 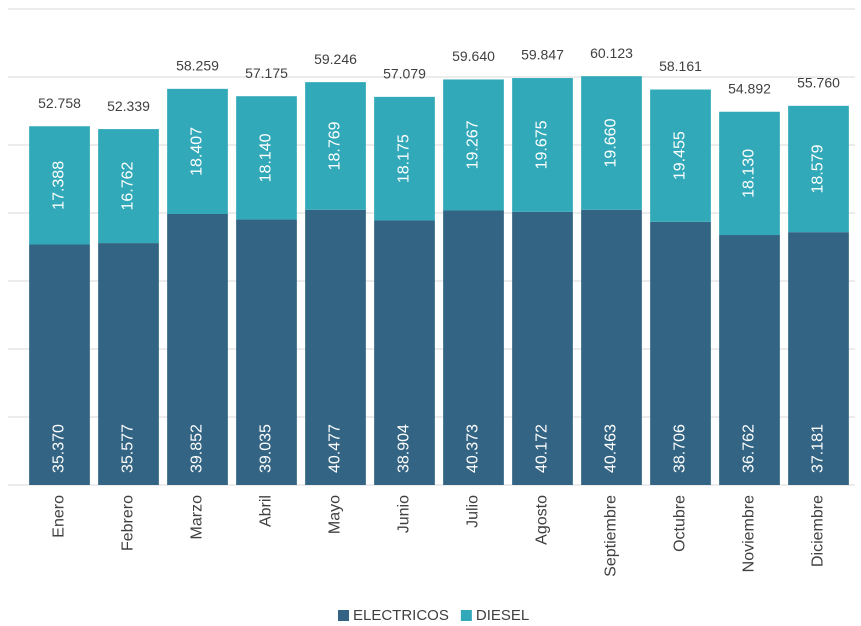 What do you see at coordinates (197, 448) in the screenshot?
I see `value-label: 39.852` at bounding box center [197, 448].